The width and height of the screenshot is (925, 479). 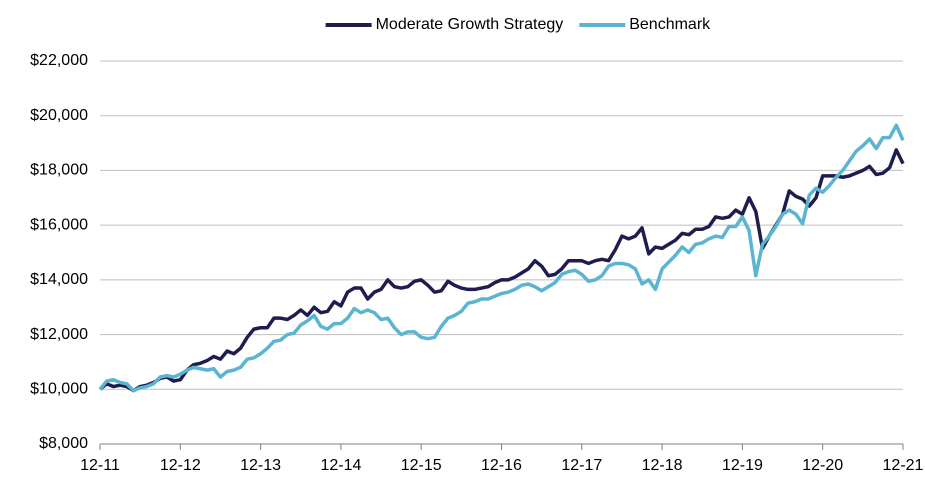 What do you see at coordinates (63, 443) in the screenshot?
I see `y-tick-label: $8,000` at bounding box center [63, 443].